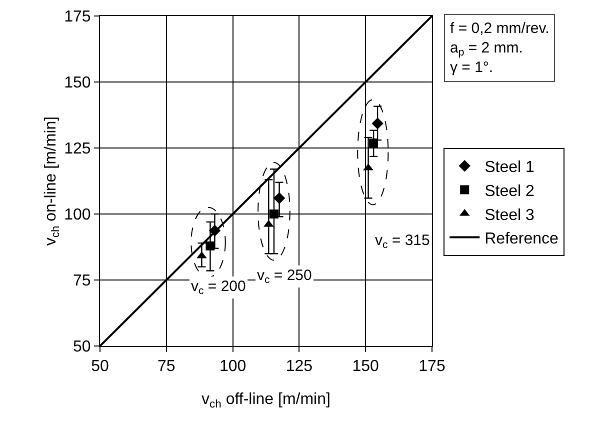 The image size is (613, 430). What do you see at coordinates (299, 367) in the screenshot?
I see `x-tick-label: 125` at bounding box center [299, 367].